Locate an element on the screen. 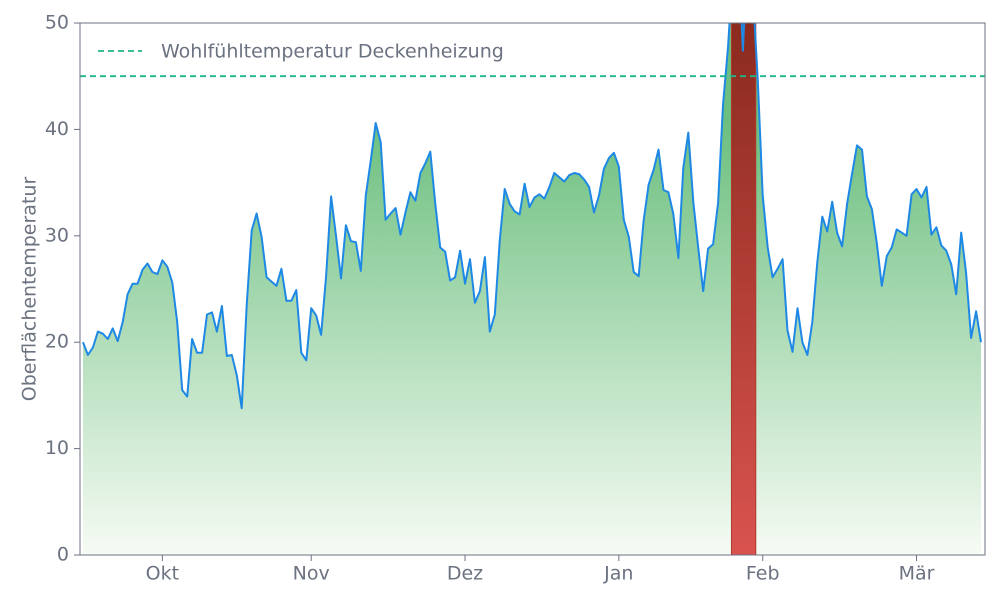  x-tick-label: Feb is located at coordinates (763, 574).